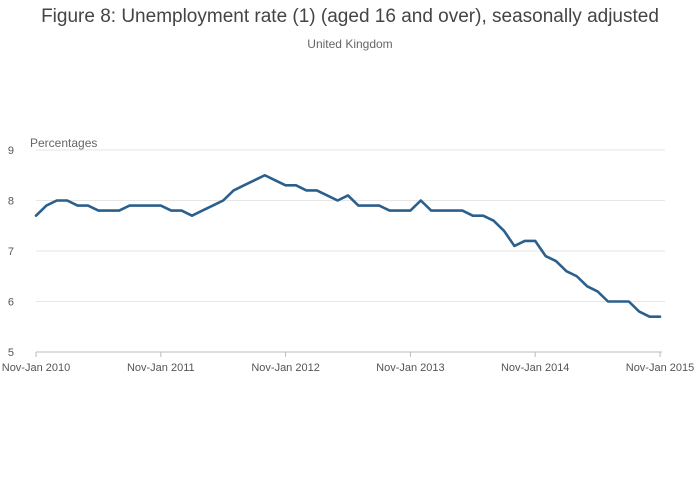 Image resolution: width=700 pixels, height=502 pixels. Describe the element at coordinates (660, 368) in the screenshot. I see `x-tick-label: Nov-Jan 2015` at that location.